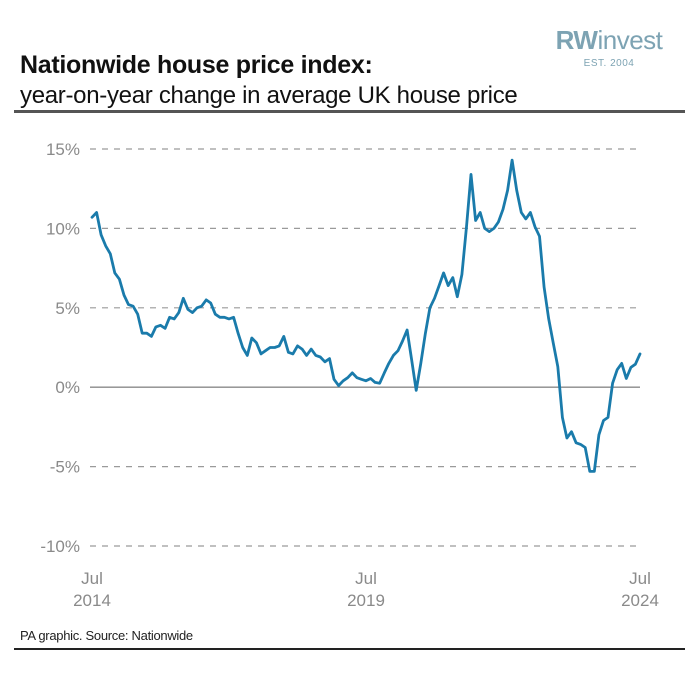 This screenshot has height=700, width=700. I want to click on logo-wordmark-rest: invest, so click(630, 40).